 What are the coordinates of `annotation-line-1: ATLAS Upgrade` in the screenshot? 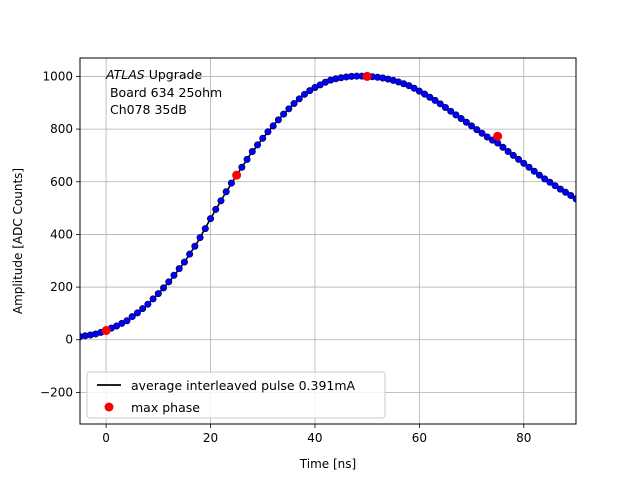 It's located at (153, 74).